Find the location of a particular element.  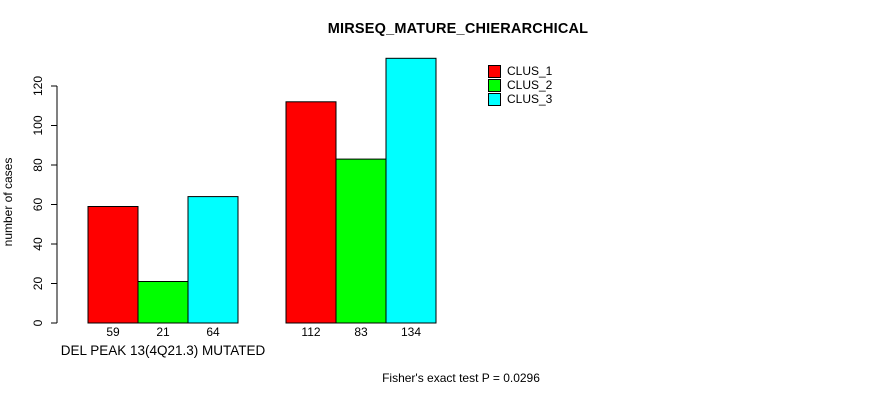

bar-value-label: 64 is located at coordinates (213, 332).